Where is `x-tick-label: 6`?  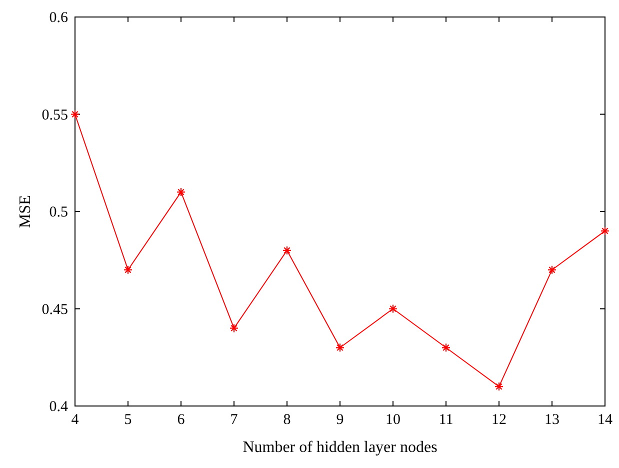
x-tick-label: 6 is located at coordinates (181, 420).